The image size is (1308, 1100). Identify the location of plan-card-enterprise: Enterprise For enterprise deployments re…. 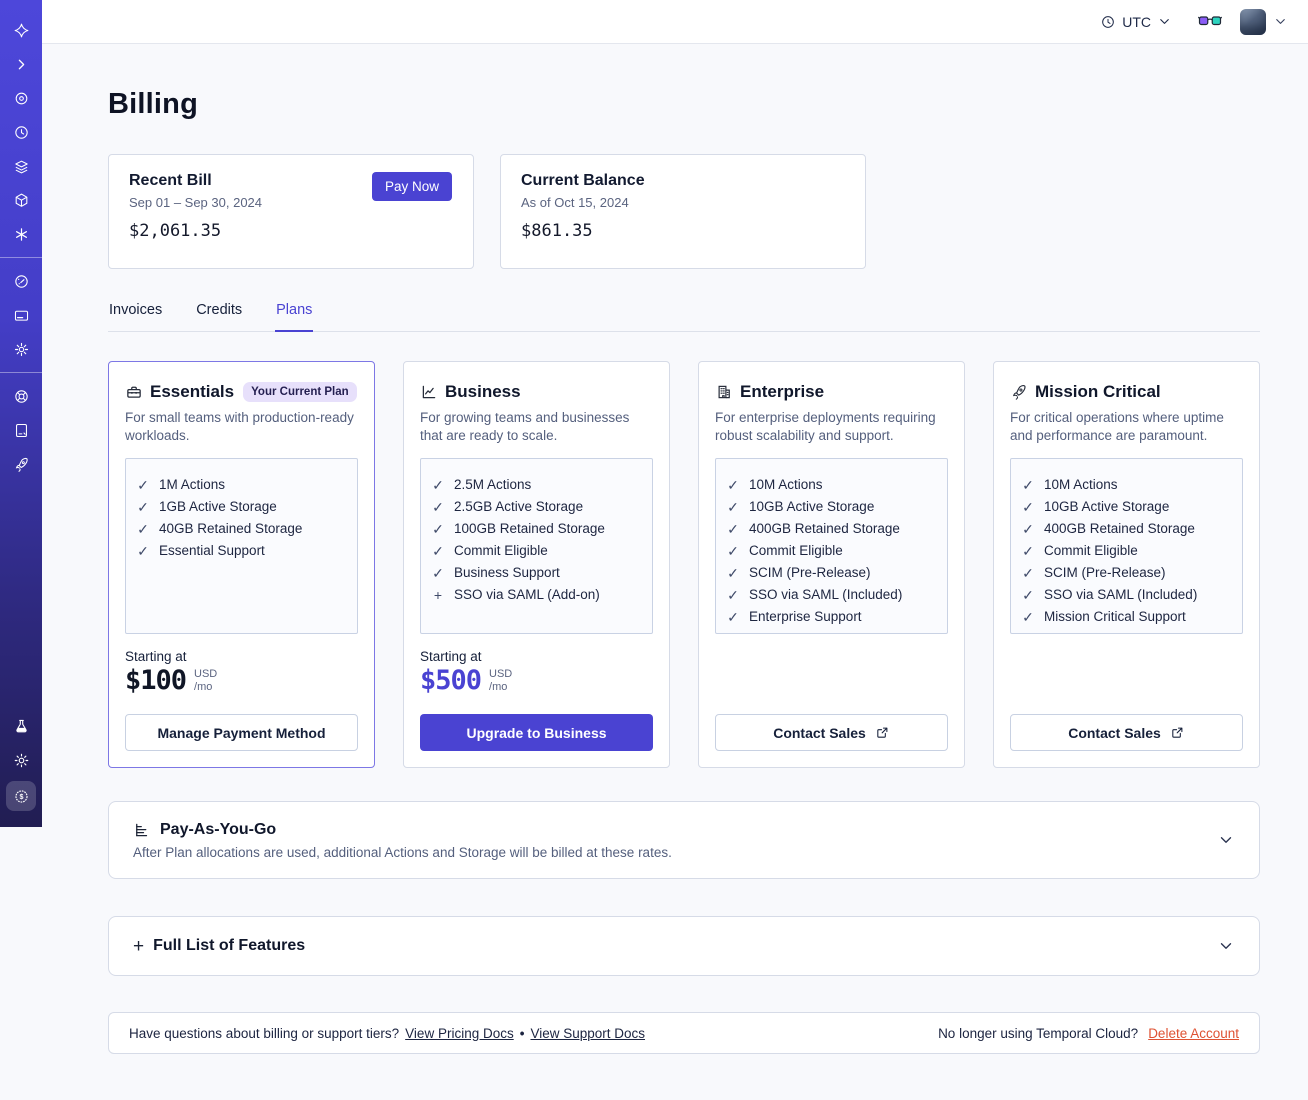
(831, 564).